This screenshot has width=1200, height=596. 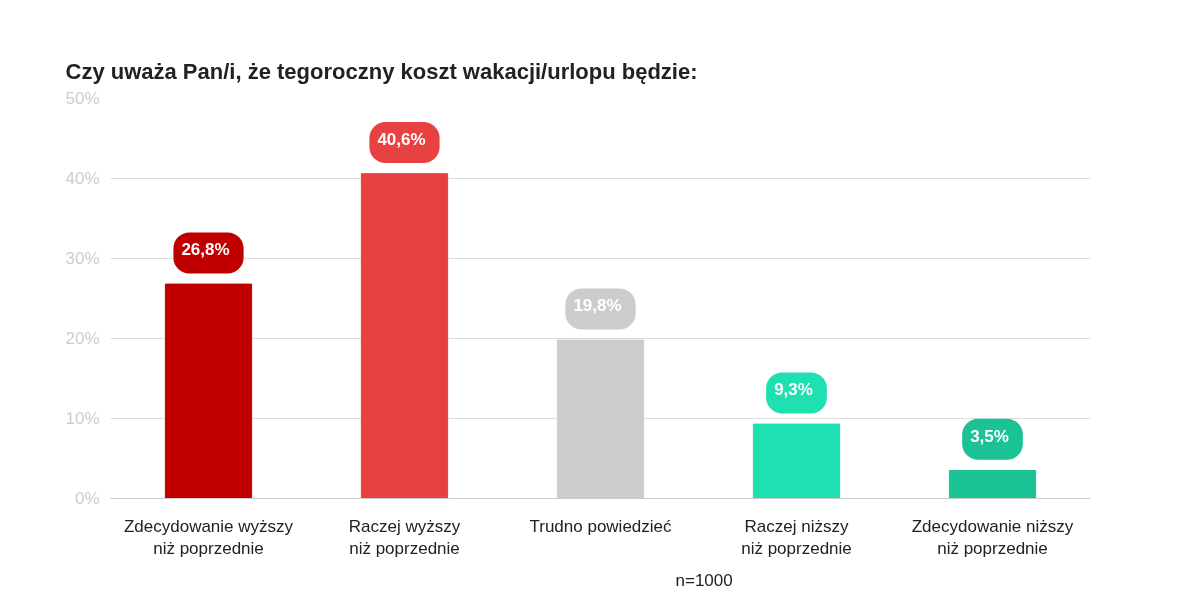 What do you see at coordinates (704, 580) in the screenshot?
I see `text: n=1000` at bounding box center [704, 580].